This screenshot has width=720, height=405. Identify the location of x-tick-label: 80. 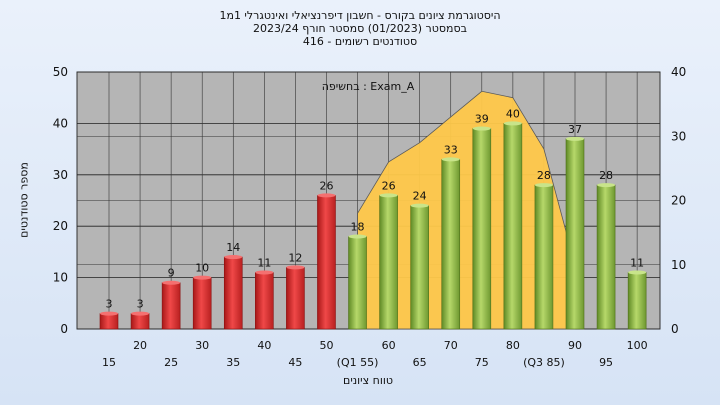
(513, 345).